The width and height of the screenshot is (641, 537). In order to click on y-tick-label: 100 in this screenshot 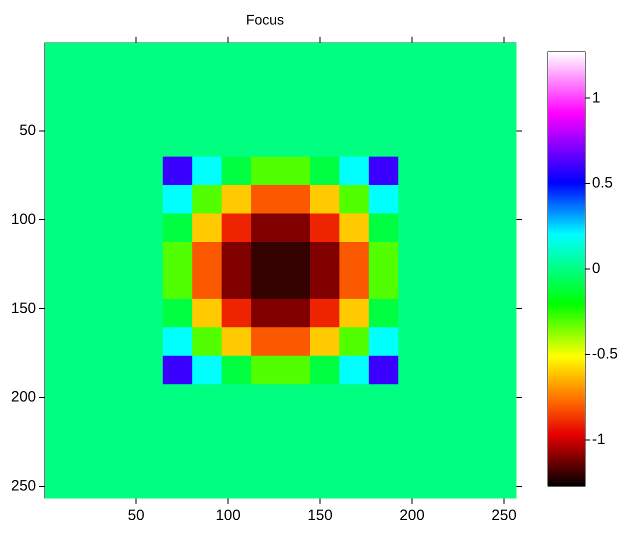, I will do `click(23, 219)`.